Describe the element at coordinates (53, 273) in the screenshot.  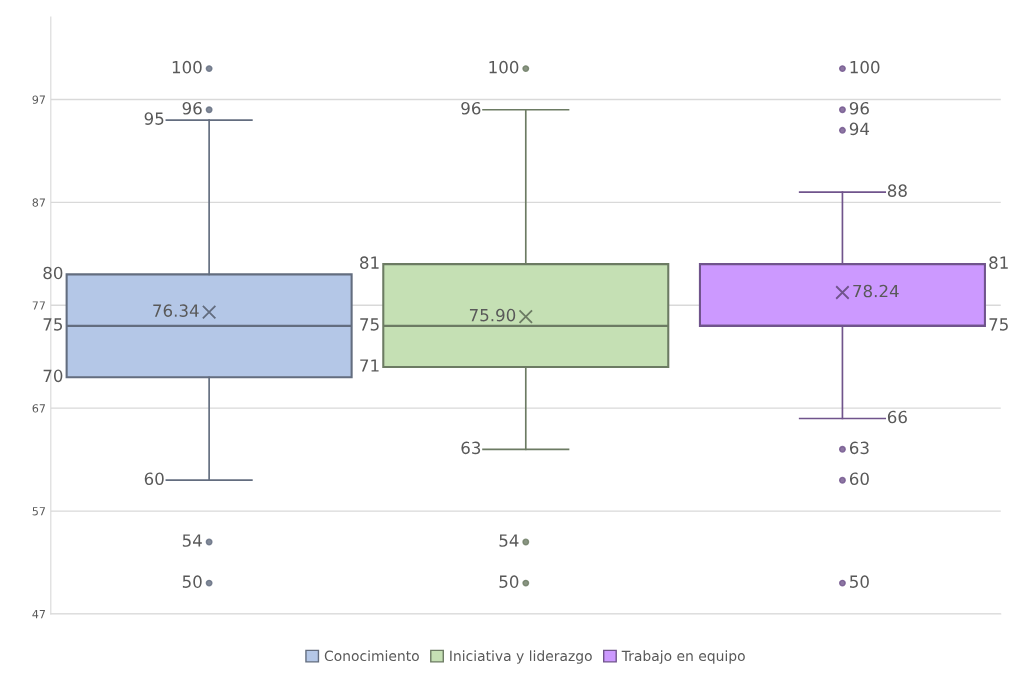
I see `annotation: 80` at that location.